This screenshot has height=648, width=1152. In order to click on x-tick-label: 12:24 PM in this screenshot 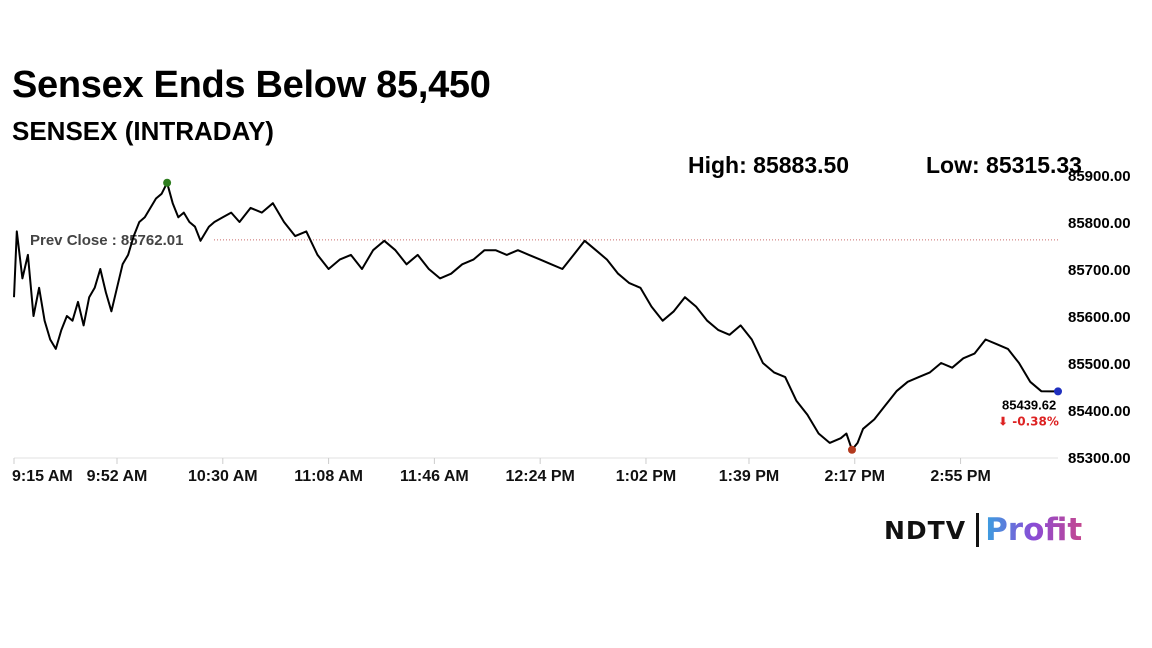, I will do `click(539, 476)`.